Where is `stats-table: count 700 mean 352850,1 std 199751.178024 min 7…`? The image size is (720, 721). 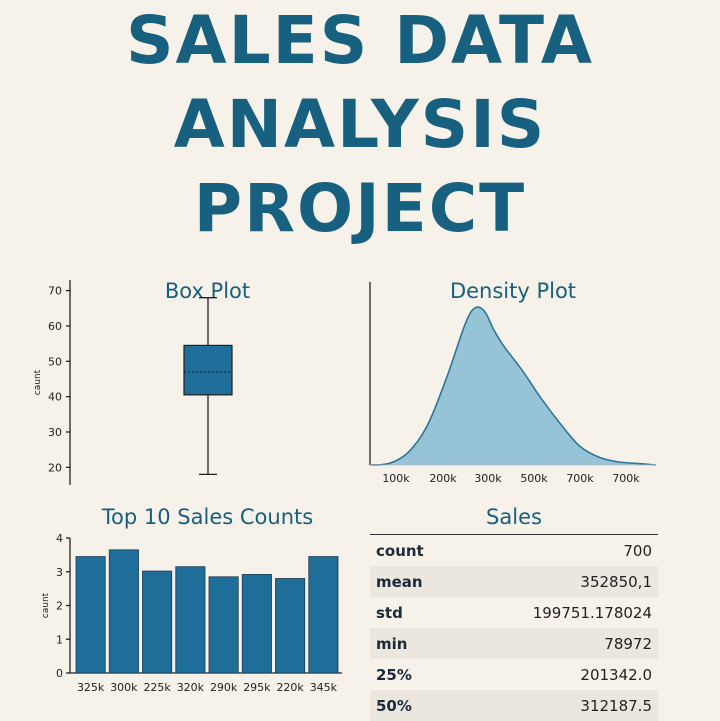
stats-table: count 700 mean 352850,1 std 199751.178024 min 7… is located at coordinates (514, 627).